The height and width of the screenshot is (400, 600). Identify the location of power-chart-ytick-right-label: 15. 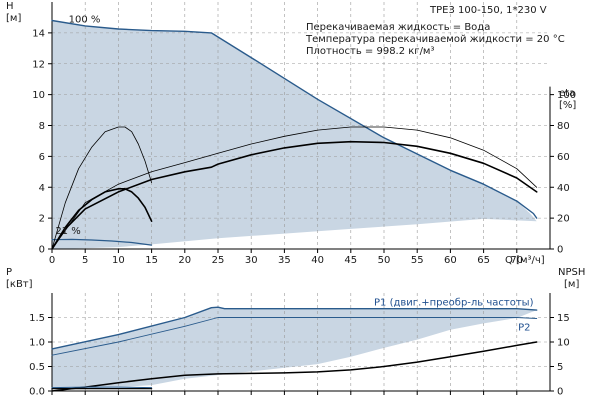
(563, 318).